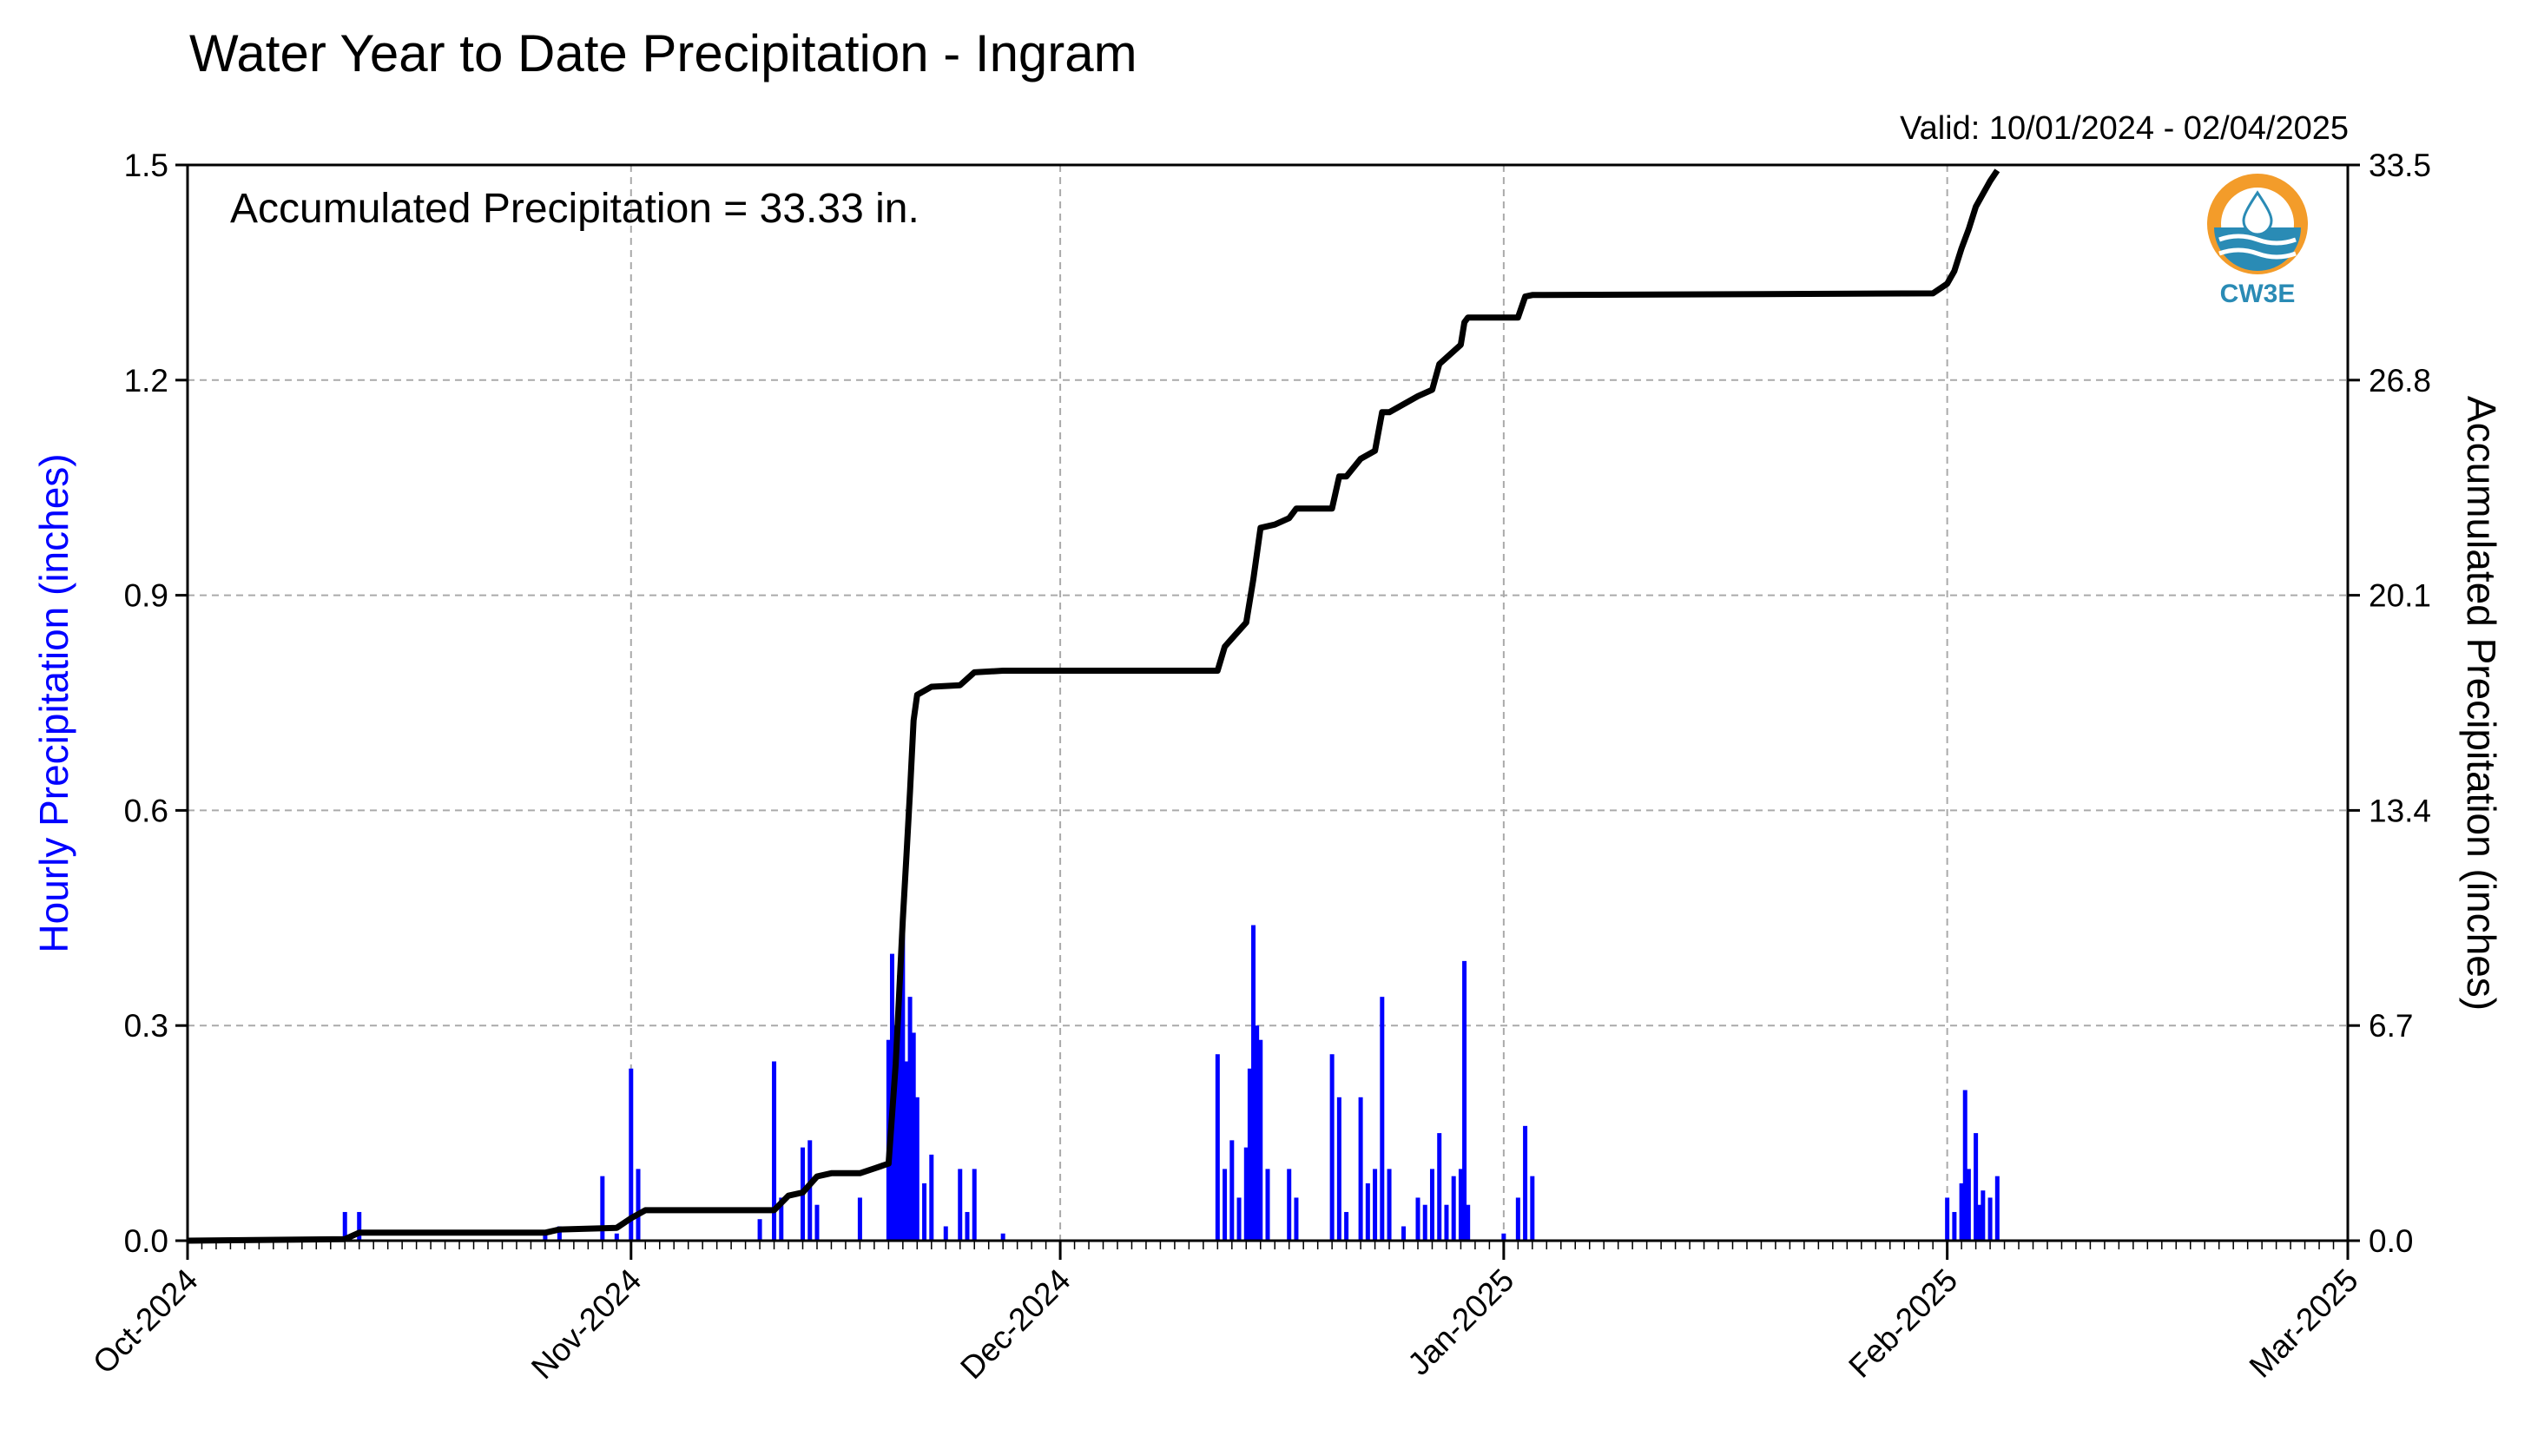 This screenshot has width=2531, height=1456. What do you see at coordinates (1460, 1322) in the screenshot?
I see `x-tick-label: Jan-2025` at bounding box center [1460, 1322].